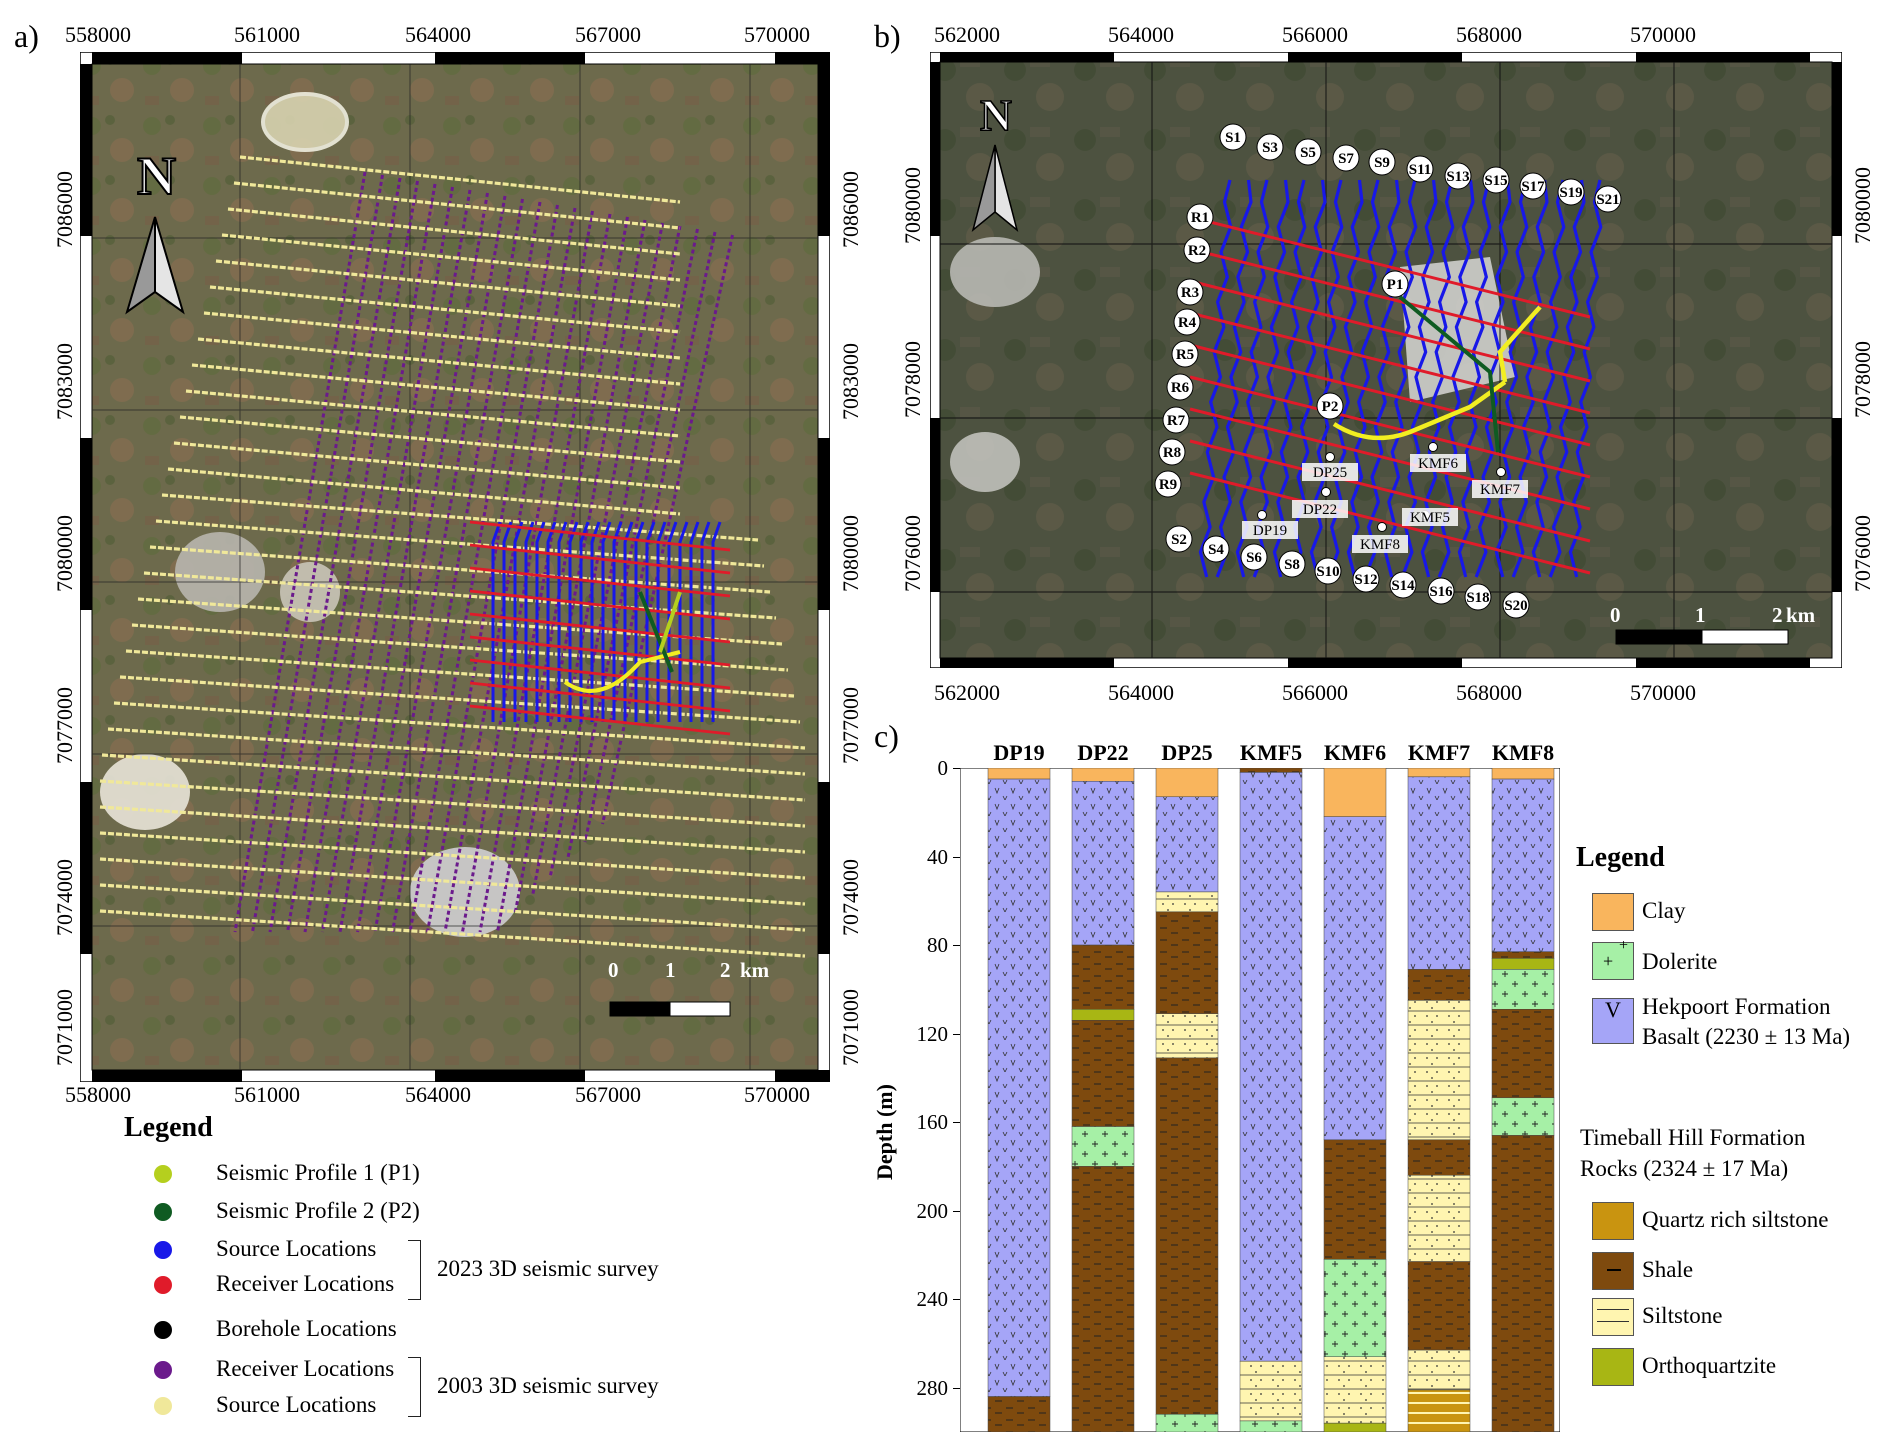  What do you see at coordinates (887, 36) in the screenshot?
I see `panel-label-b: b)` at bounding box center [887, 36].